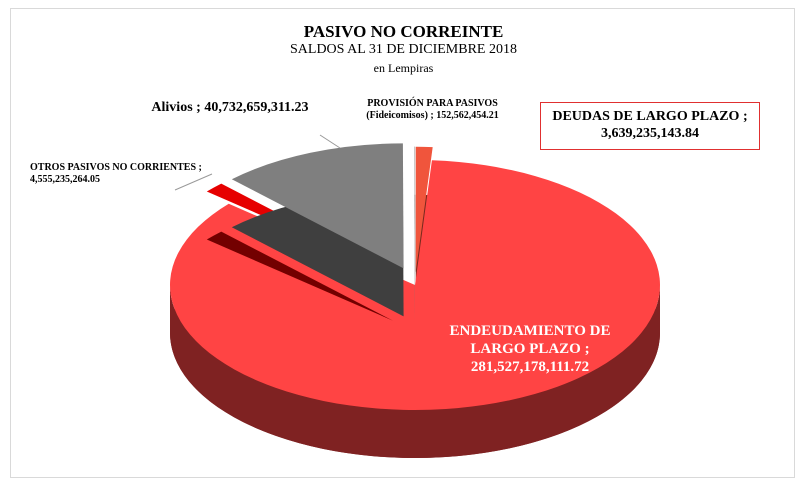 The image size is (807, 487). Describe the element at coordinates (65, 179) in the screenshot. I see `value-label: 4,555,235,264.05` at that location.